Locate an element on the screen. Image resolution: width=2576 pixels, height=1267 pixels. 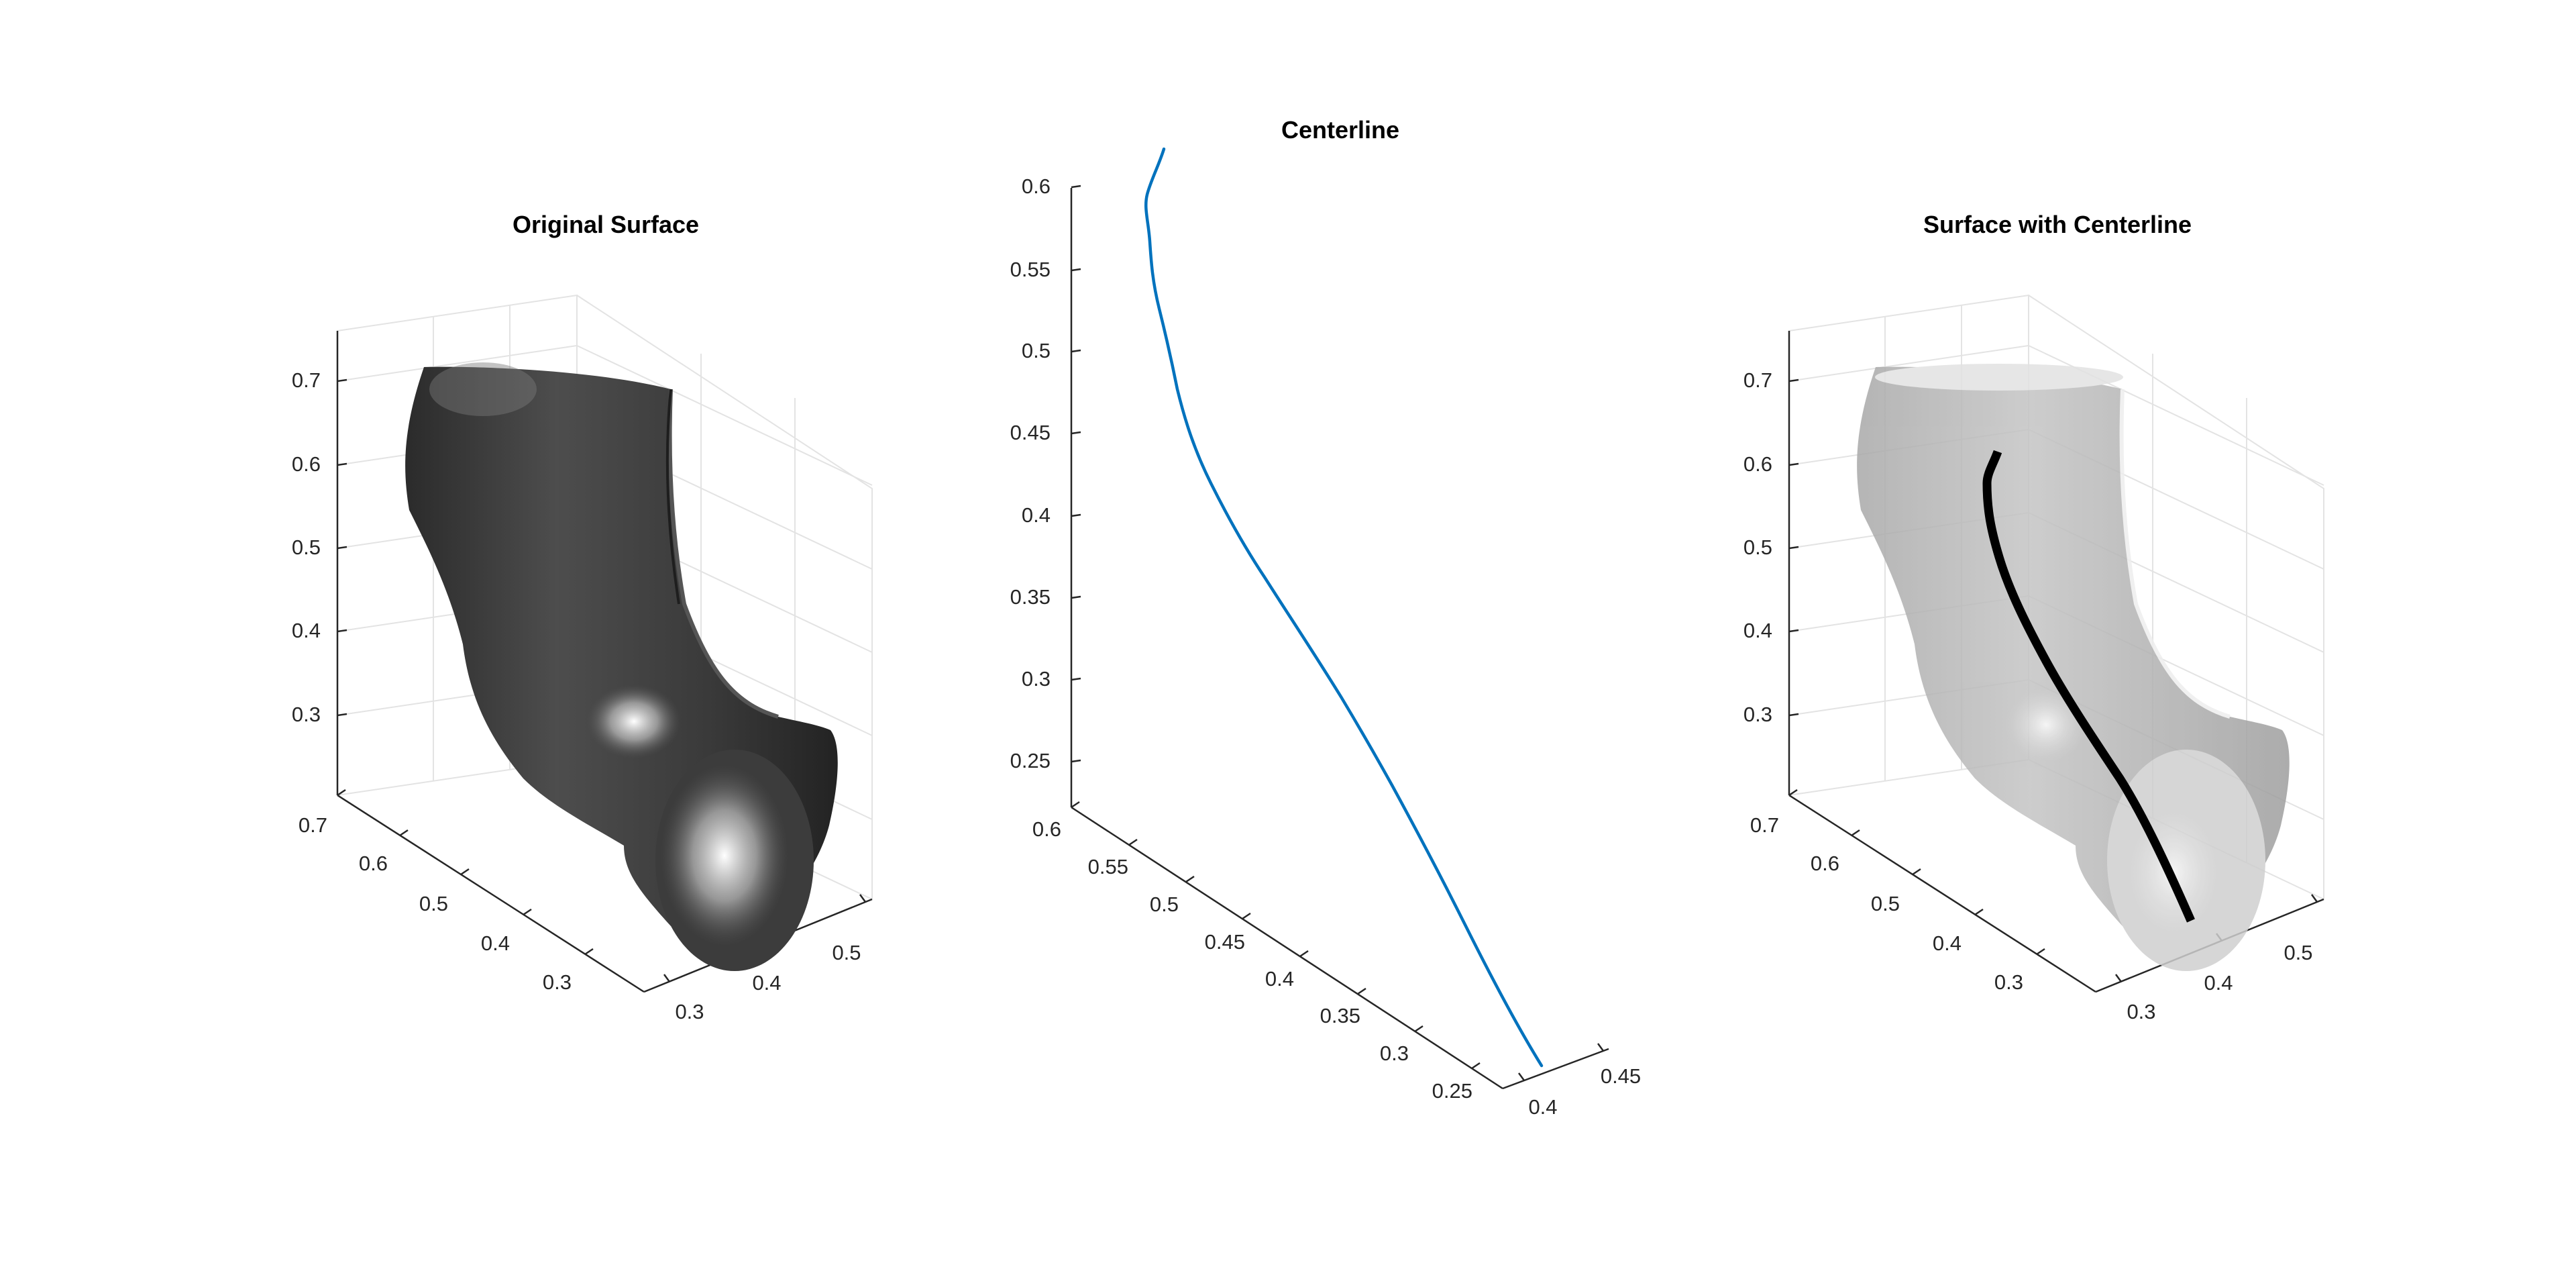
panel2-centerline-curve is located at coordinates (1344, 607).